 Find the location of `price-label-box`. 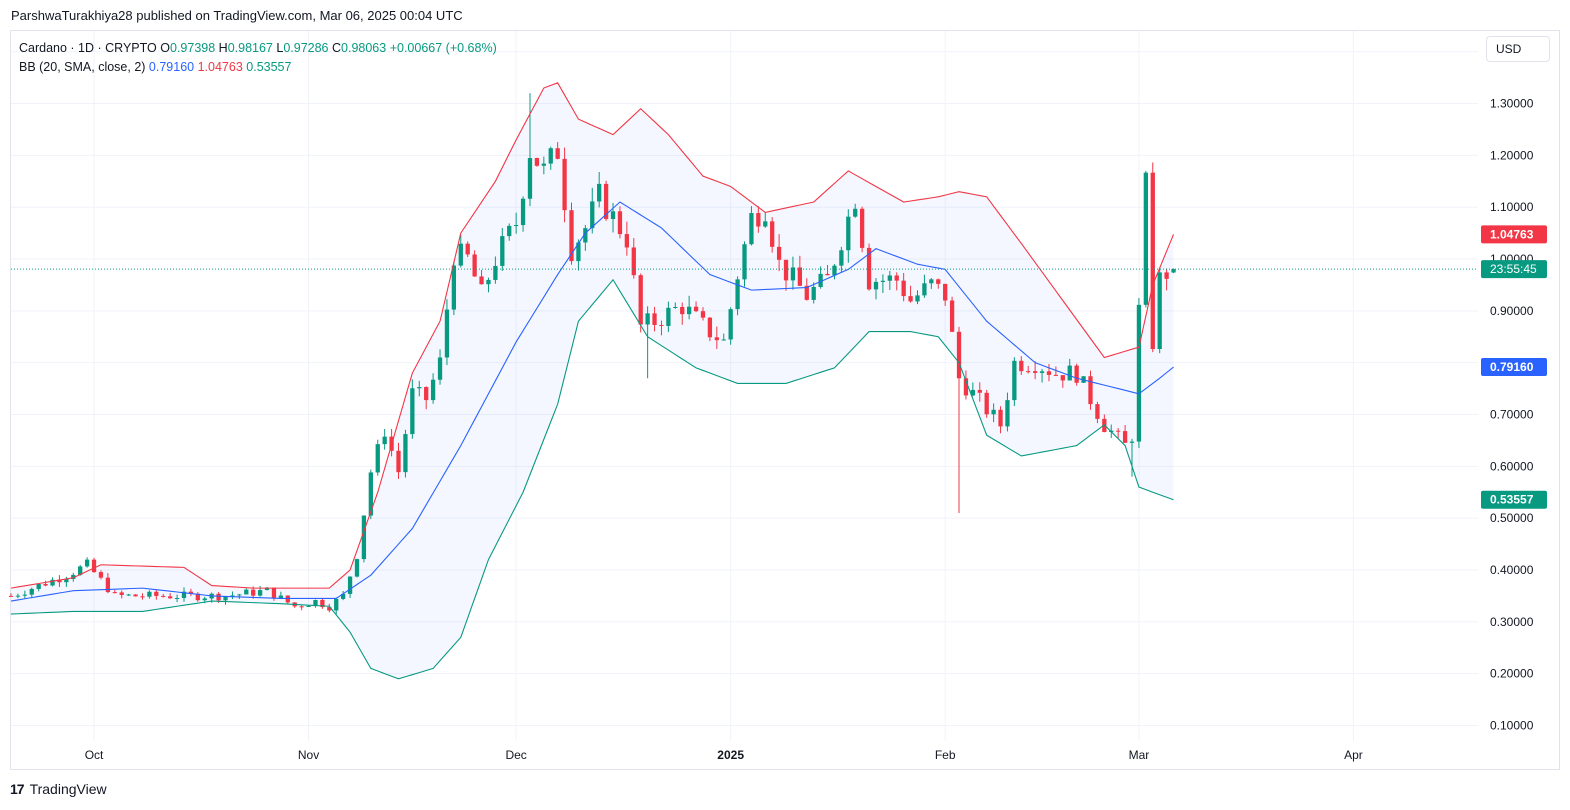

price-label-box is located at coordinates (1514, 234).